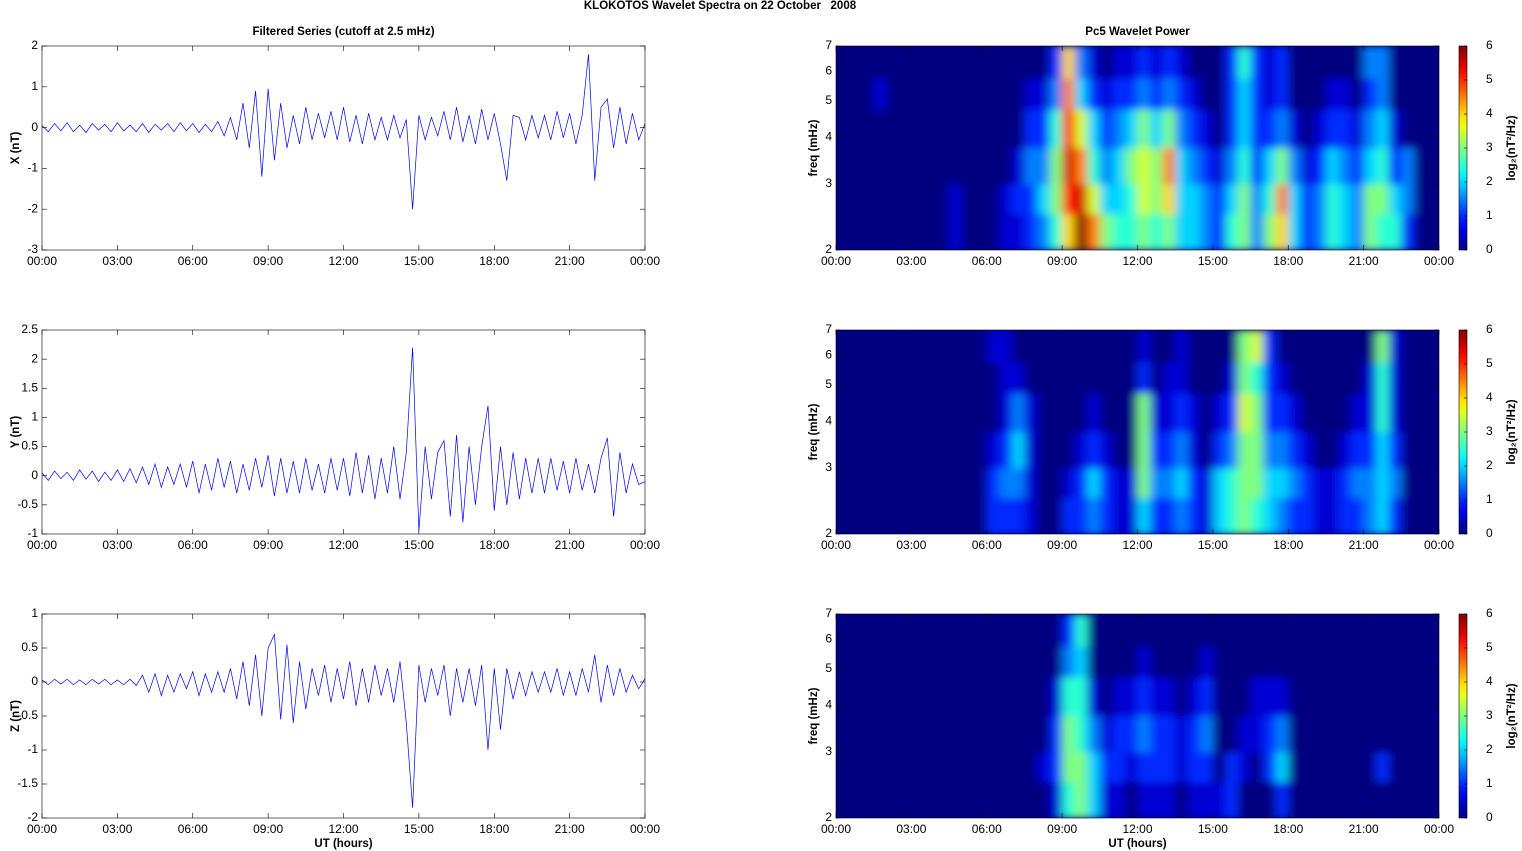 Image resolution: width=1522 pixels, height=851 pixels. I want to click on y-tick-label: 7, so click(828, 329).